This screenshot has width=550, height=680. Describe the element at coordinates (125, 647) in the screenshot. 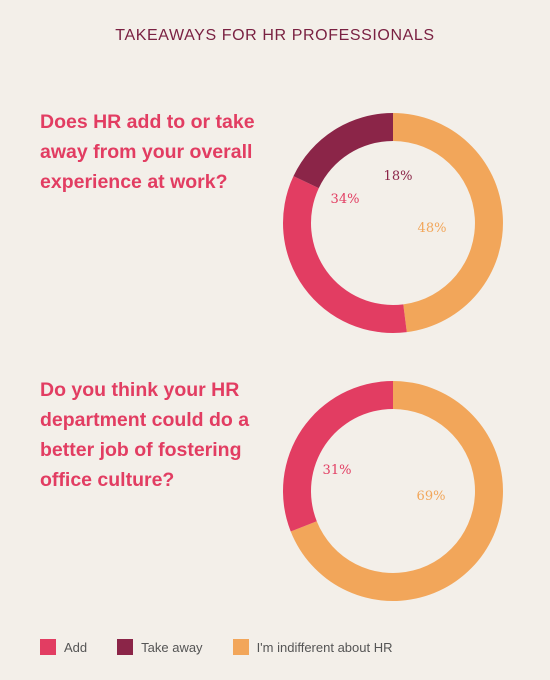

I see `legend-swatch-take-away` at that location.